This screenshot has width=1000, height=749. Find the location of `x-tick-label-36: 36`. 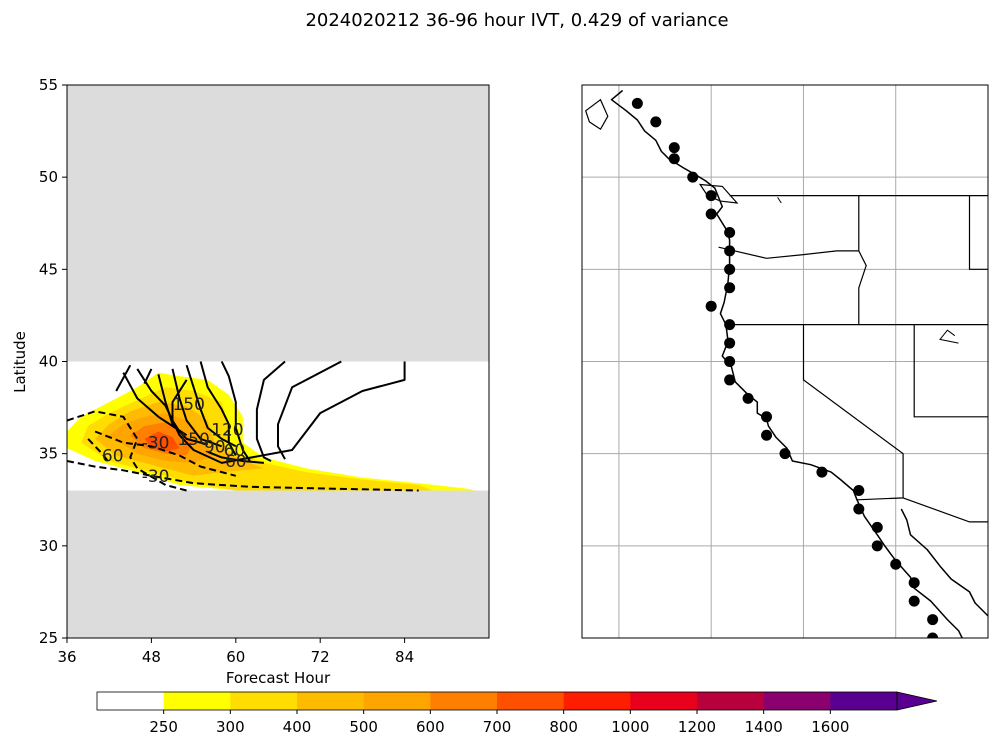

x-tick-label-36: 36 is located at coordinates (66, 657).